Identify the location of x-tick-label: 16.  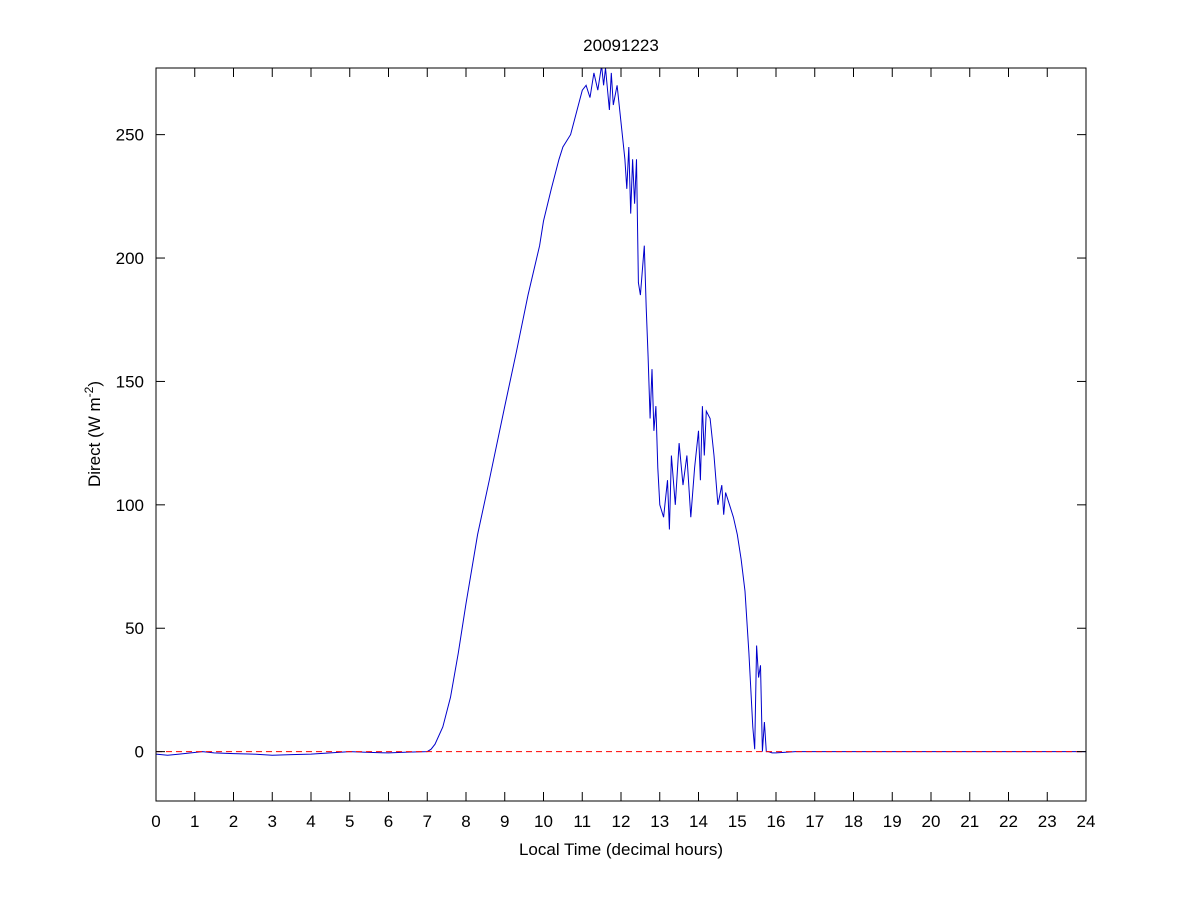
(776, 821).